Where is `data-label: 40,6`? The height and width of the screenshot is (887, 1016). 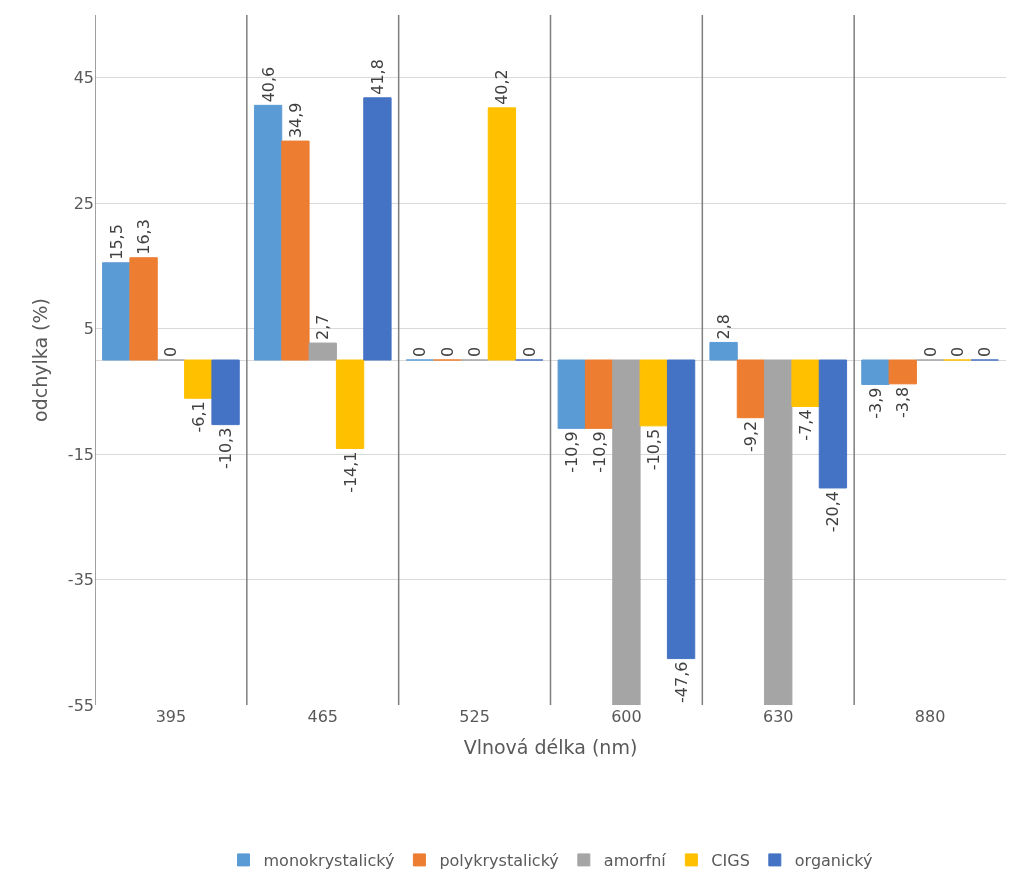
data-label: 40,6 is located at coordinates (268, 84).